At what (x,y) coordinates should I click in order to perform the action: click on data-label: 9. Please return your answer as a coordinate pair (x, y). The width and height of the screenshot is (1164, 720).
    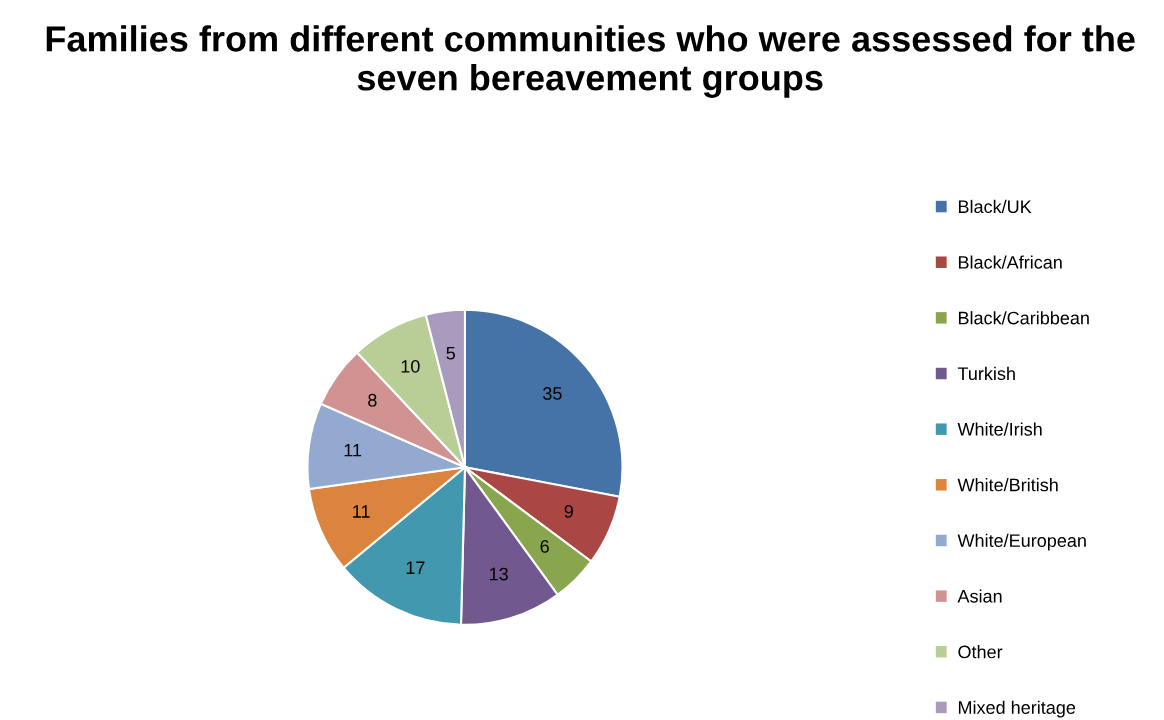
    Looking at the image, I should click on (568, 511).